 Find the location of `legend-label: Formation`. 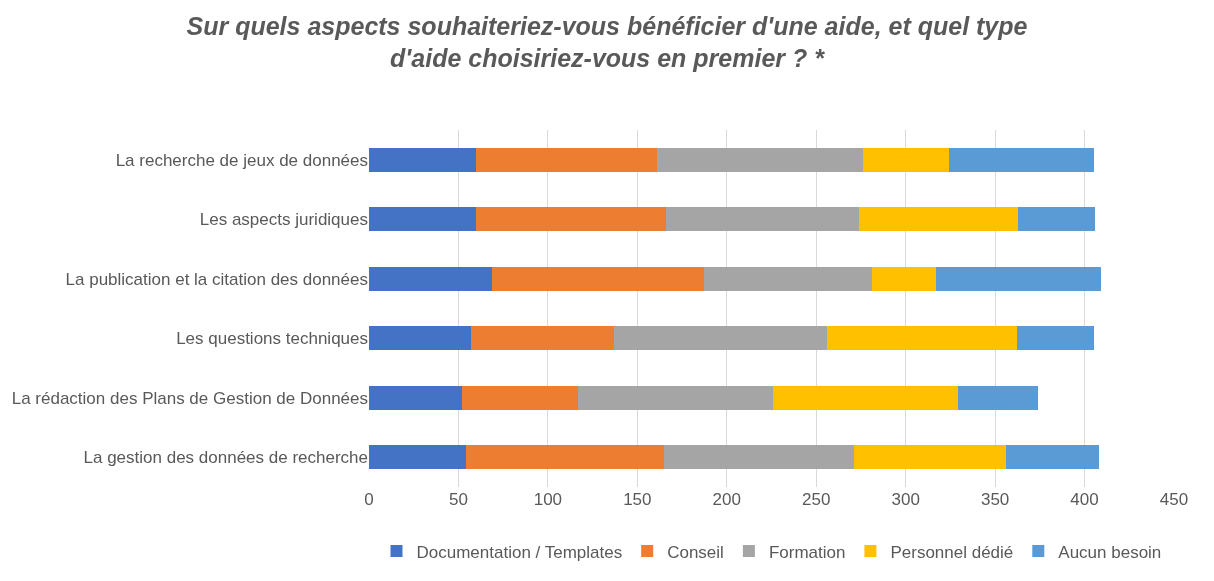

legend-label: Formation is located at coordinates (807, 552).